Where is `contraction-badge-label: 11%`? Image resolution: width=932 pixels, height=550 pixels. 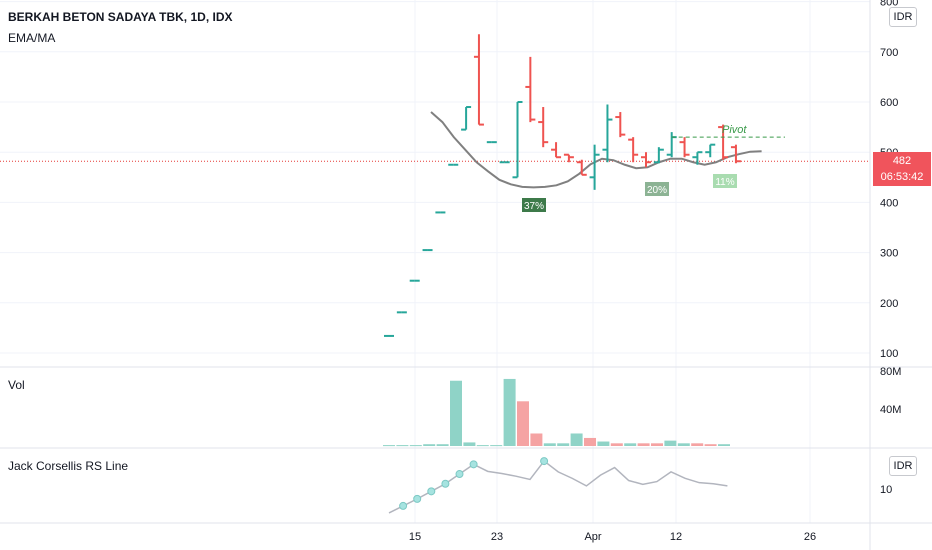 contraction-badge-label: 11% is located at coordinates (724, 182).